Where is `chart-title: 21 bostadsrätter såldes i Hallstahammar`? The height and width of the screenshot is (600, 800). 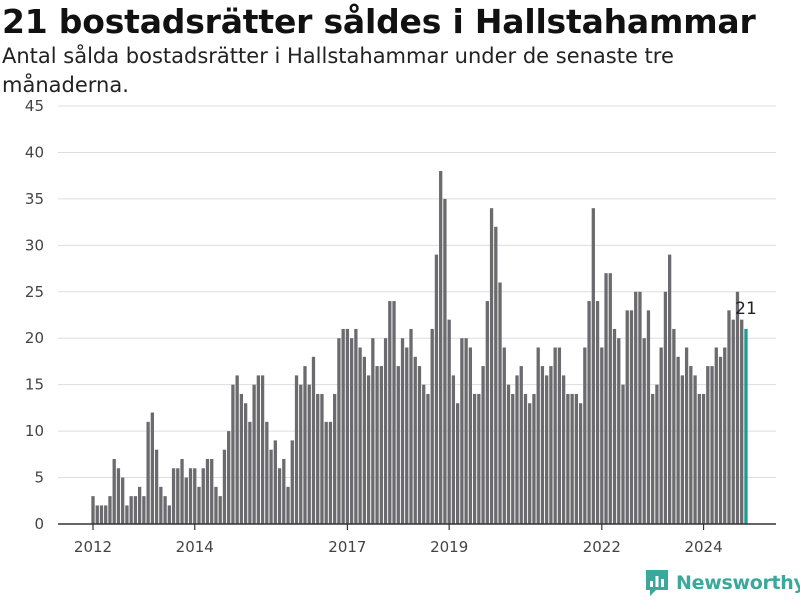 chart-title: 21 bostadsrätter såldes i Hallstahammar is located at coordinates (379, 21).